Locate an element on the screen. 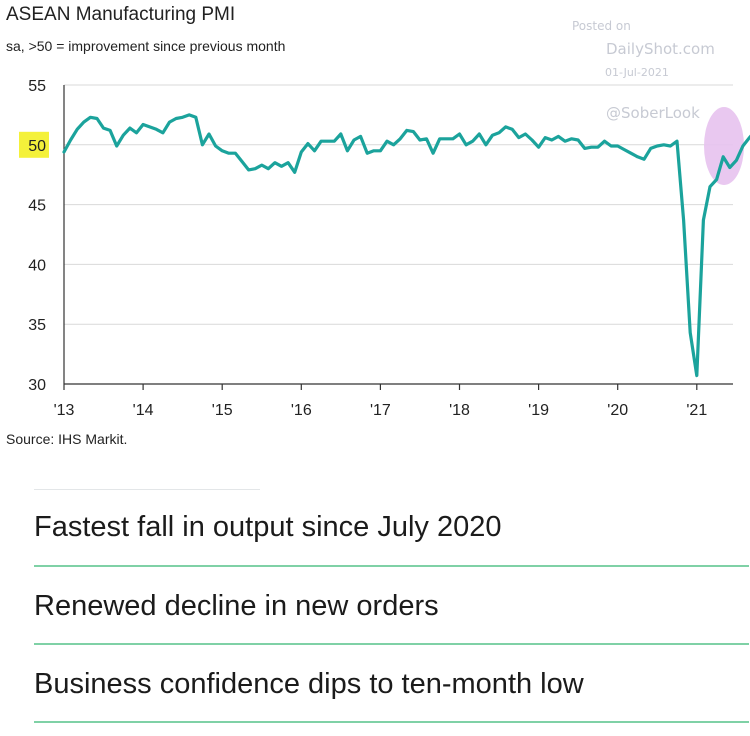  highlights is located at coordinates (381, 146).